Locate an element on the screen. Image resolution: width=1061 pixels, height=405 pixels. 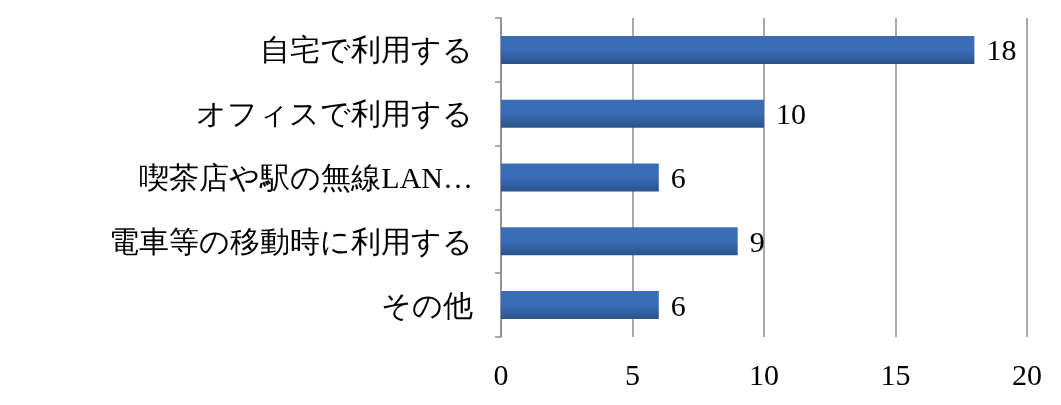
data-label: 10 is located at coordinates (791, 114).